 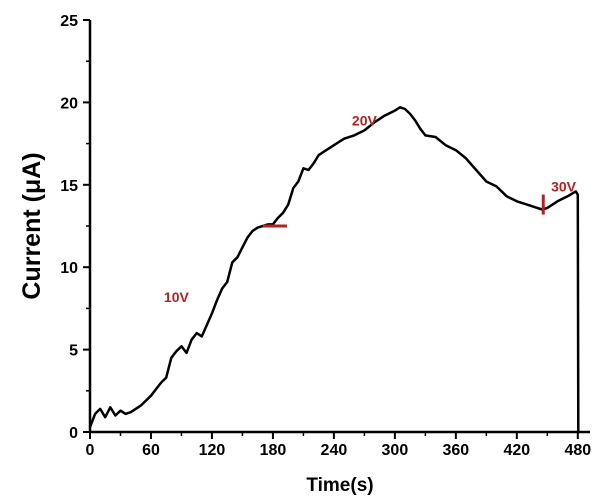 I want to click on x-tick-label: 420, so click(x=516, y=450).